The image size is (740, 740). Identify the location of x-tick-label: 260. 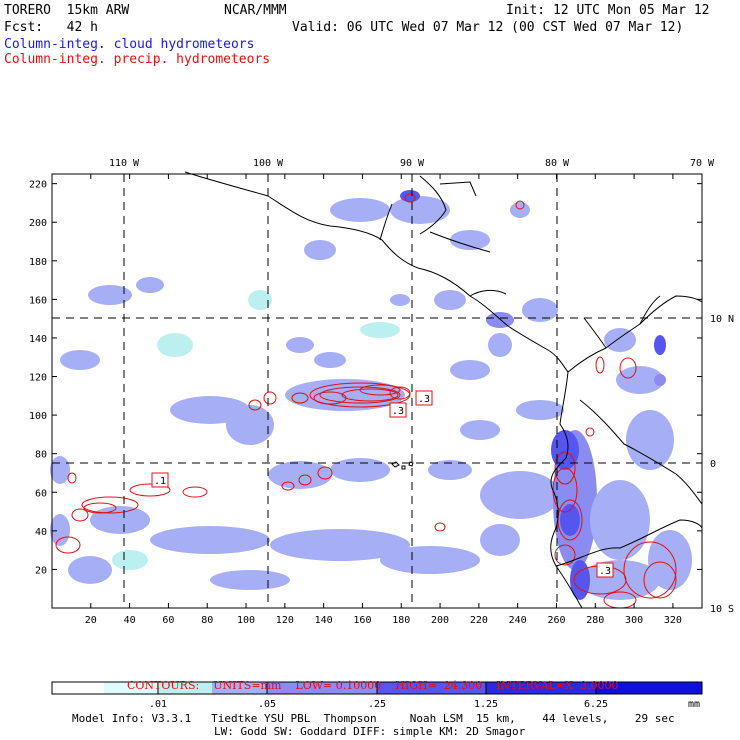
(556, 620).